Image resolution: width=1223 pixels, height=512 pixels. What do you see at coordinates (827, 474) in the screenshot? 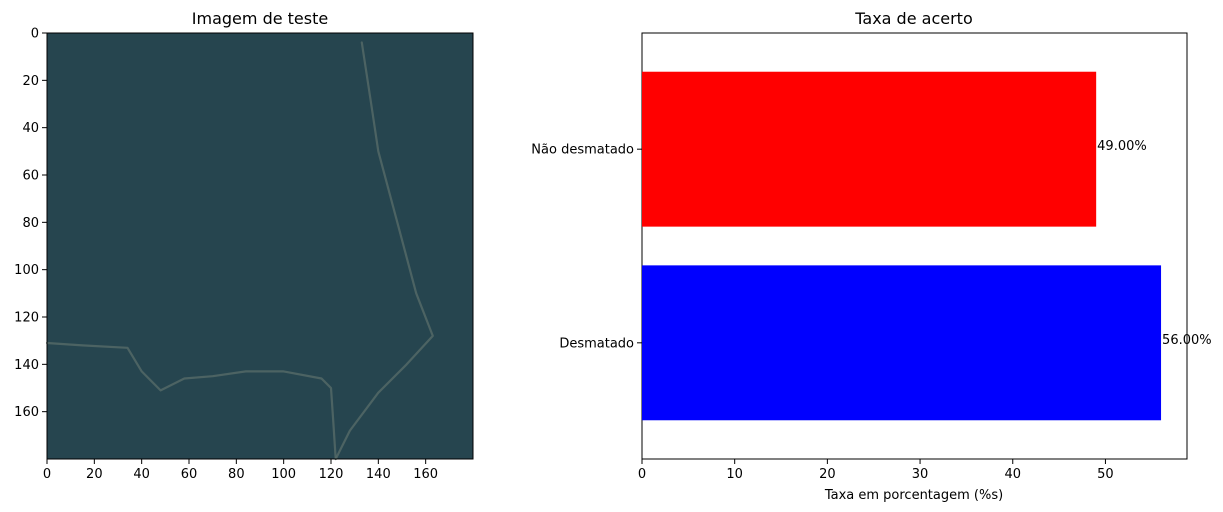
I see `bar-x-tick-label: 20` at bounding box center [827, 474].